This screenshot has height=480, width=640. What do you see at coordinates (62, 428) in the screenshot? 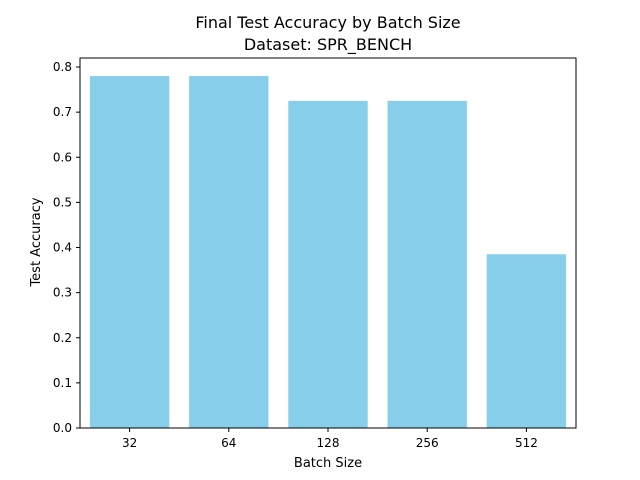
I see `y-tick-label: 0.0` at bounding box center [62, 428].